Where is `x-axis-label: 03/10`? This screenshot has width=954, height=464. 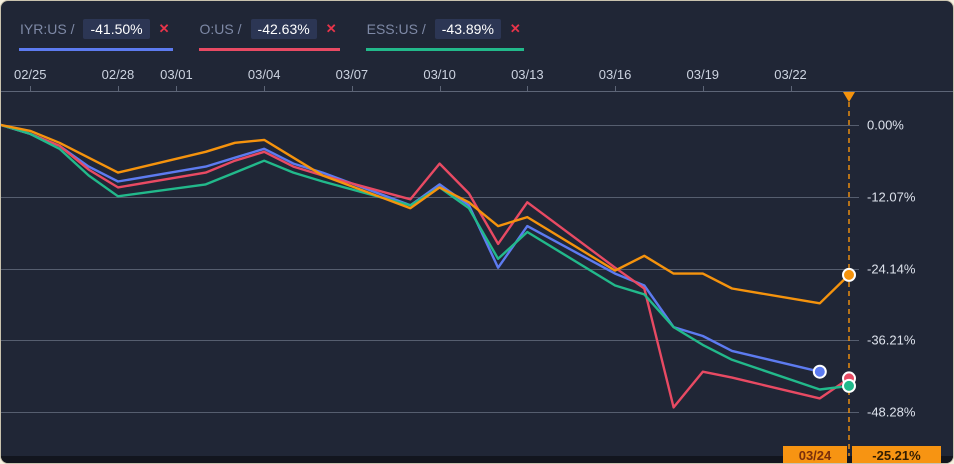
x-axis-label: 03/10 is located at coordinates (439, 74).